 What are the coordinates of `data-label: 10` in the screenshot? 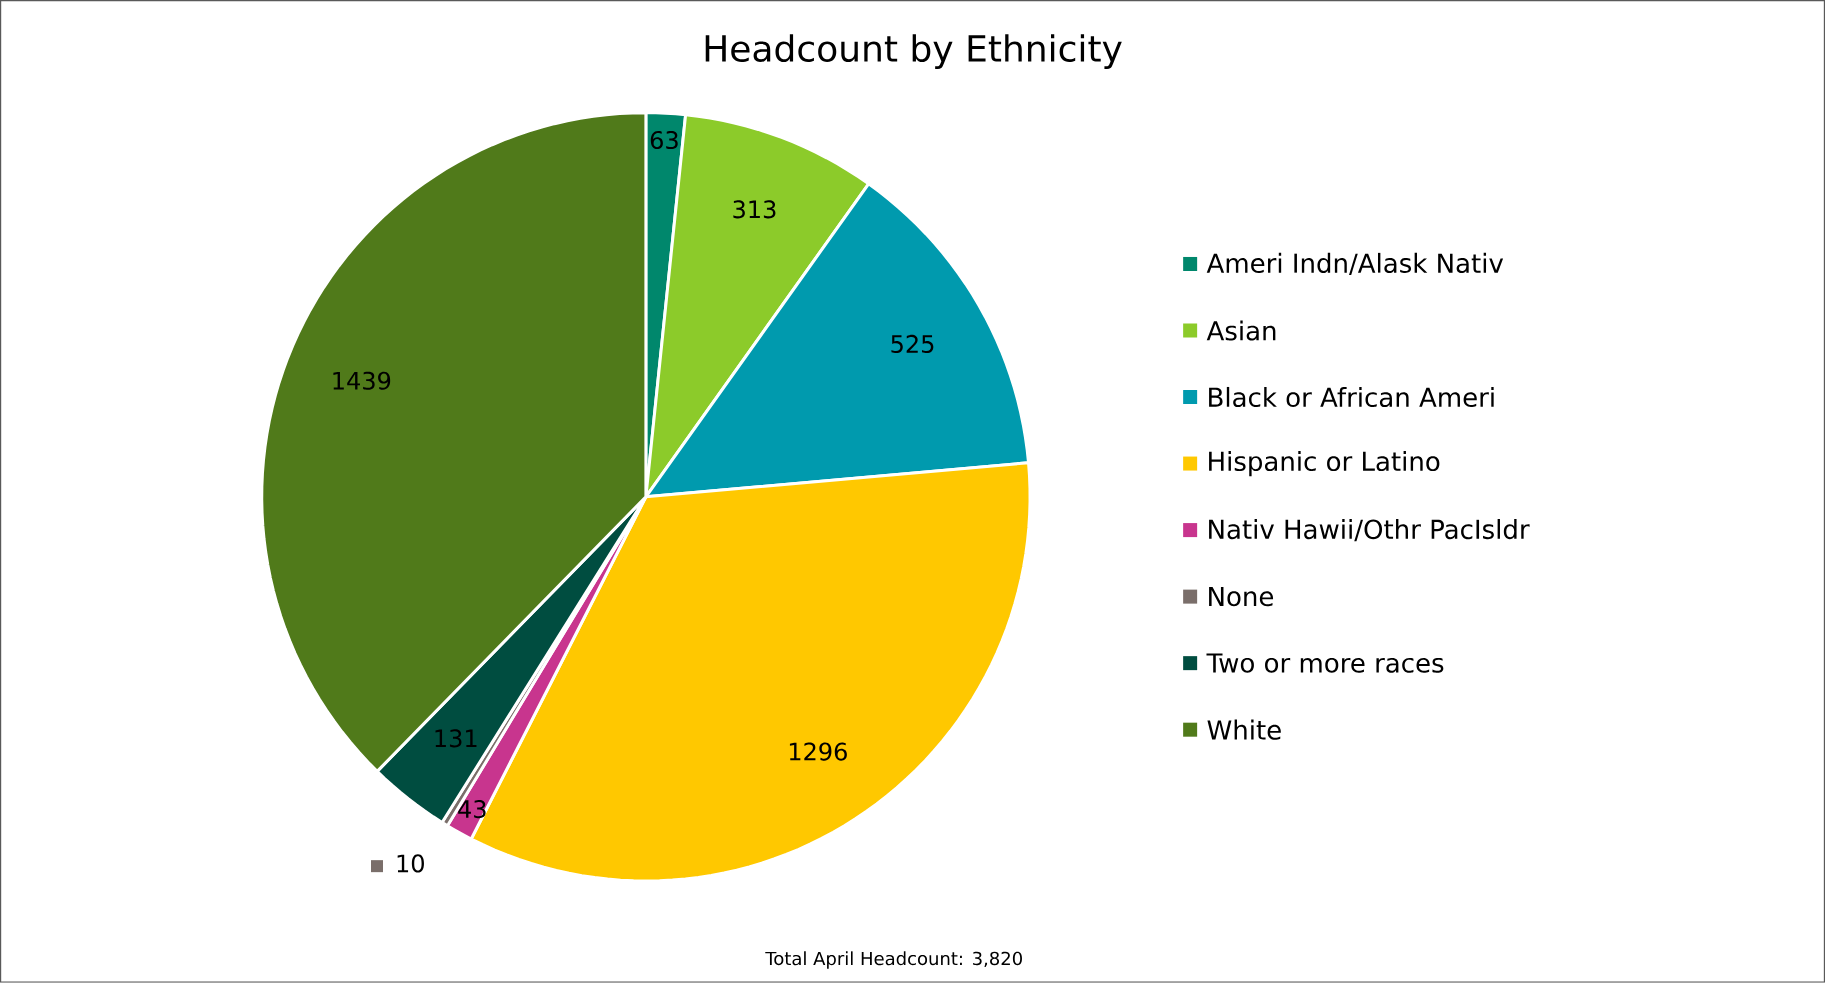 It's located at (410, 863).